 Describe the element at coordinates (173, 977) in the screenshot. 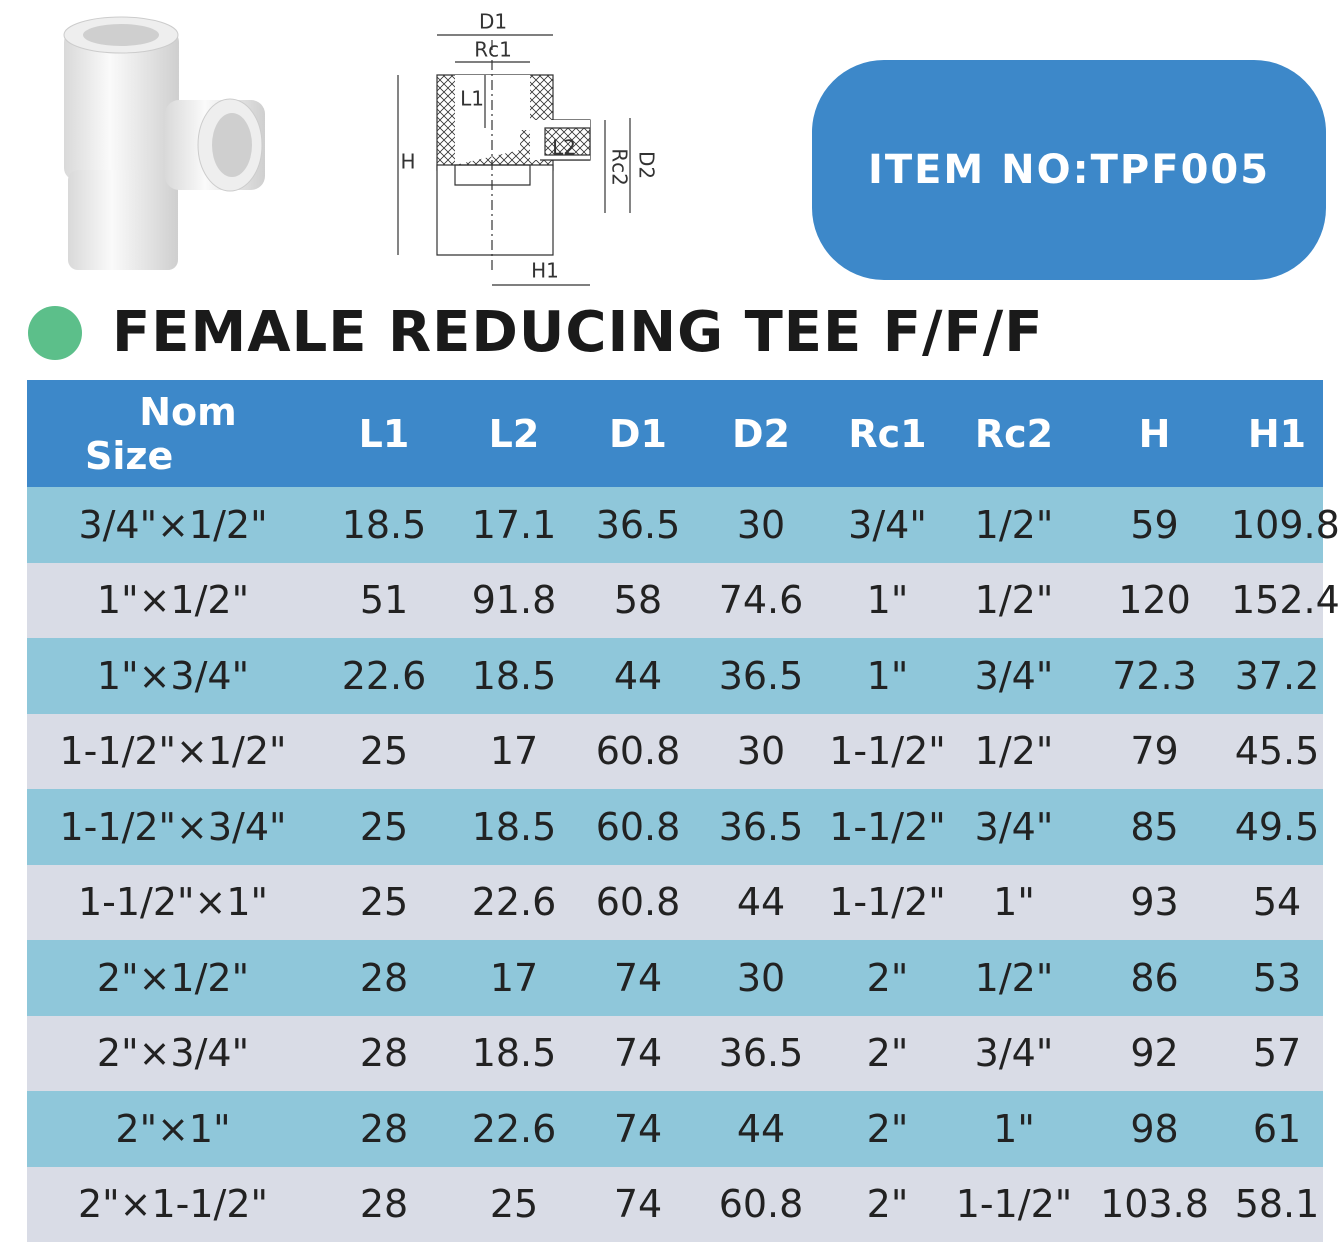

I see `table-cell: 2"×1/2"` at that location.